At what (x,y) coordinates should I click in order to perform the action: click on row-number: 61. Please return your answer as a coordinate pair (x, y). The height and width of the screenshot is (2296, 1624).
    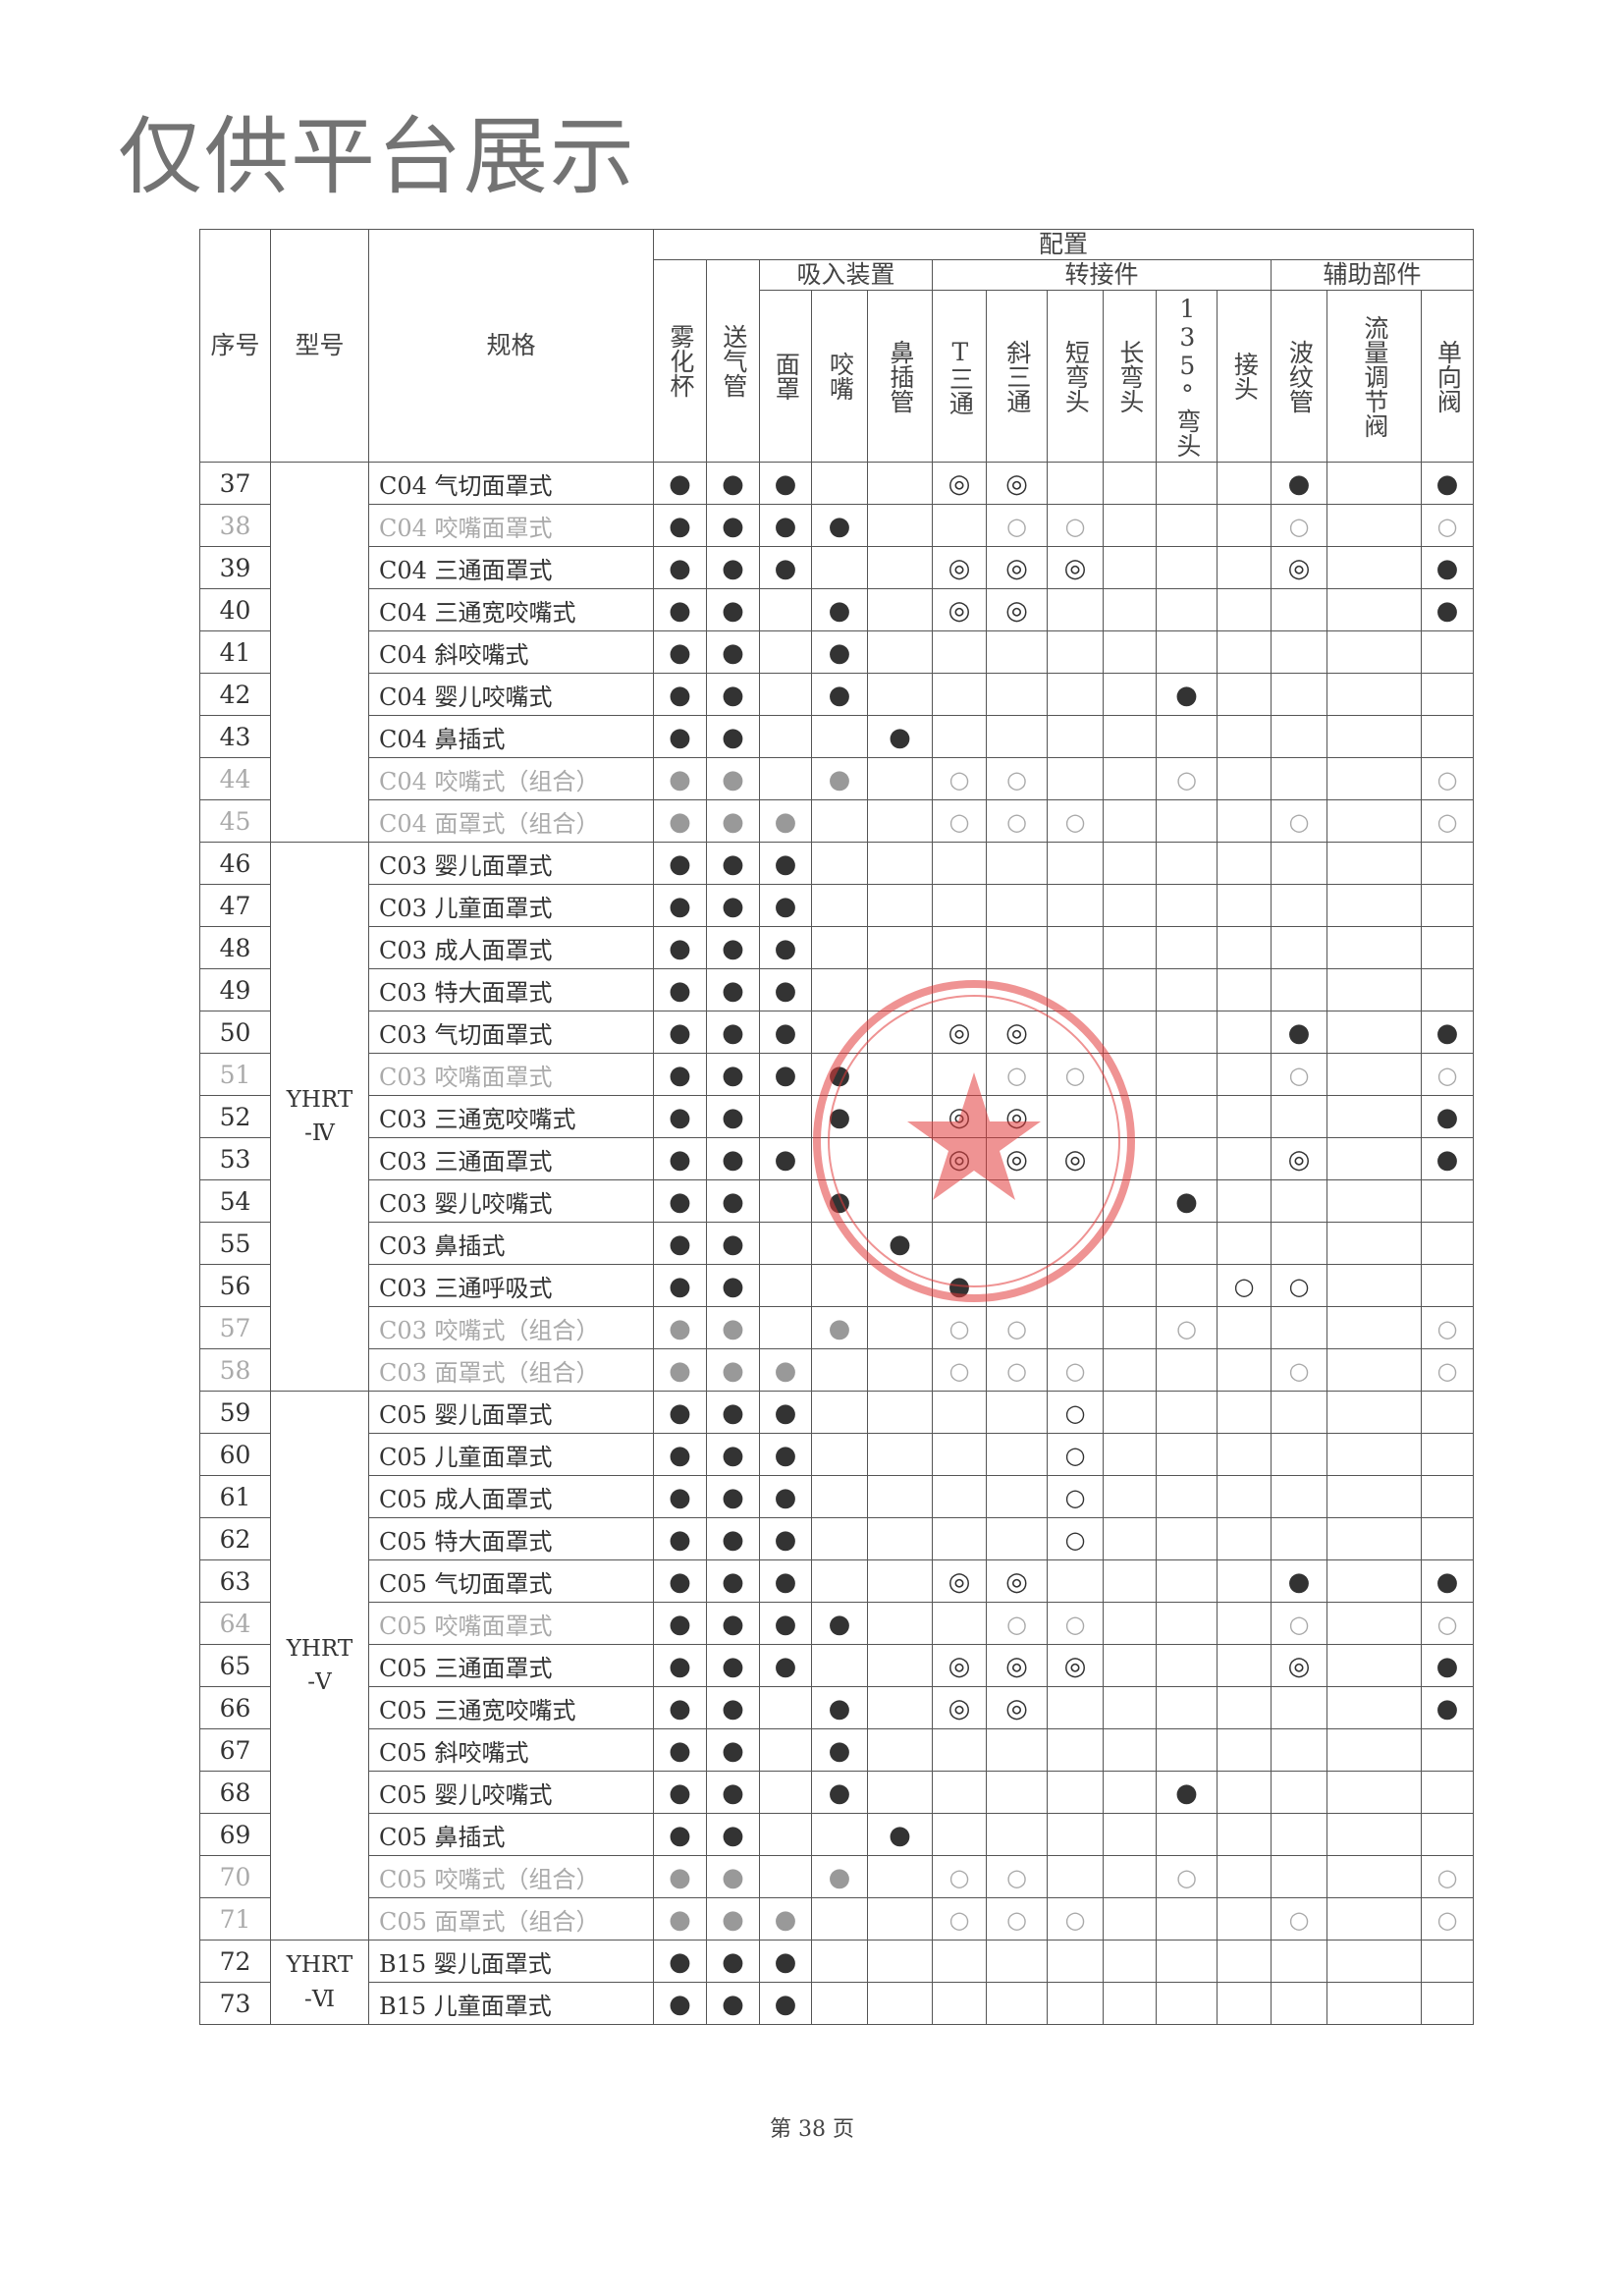
    Looking at the image, I should click on (235, 1496).